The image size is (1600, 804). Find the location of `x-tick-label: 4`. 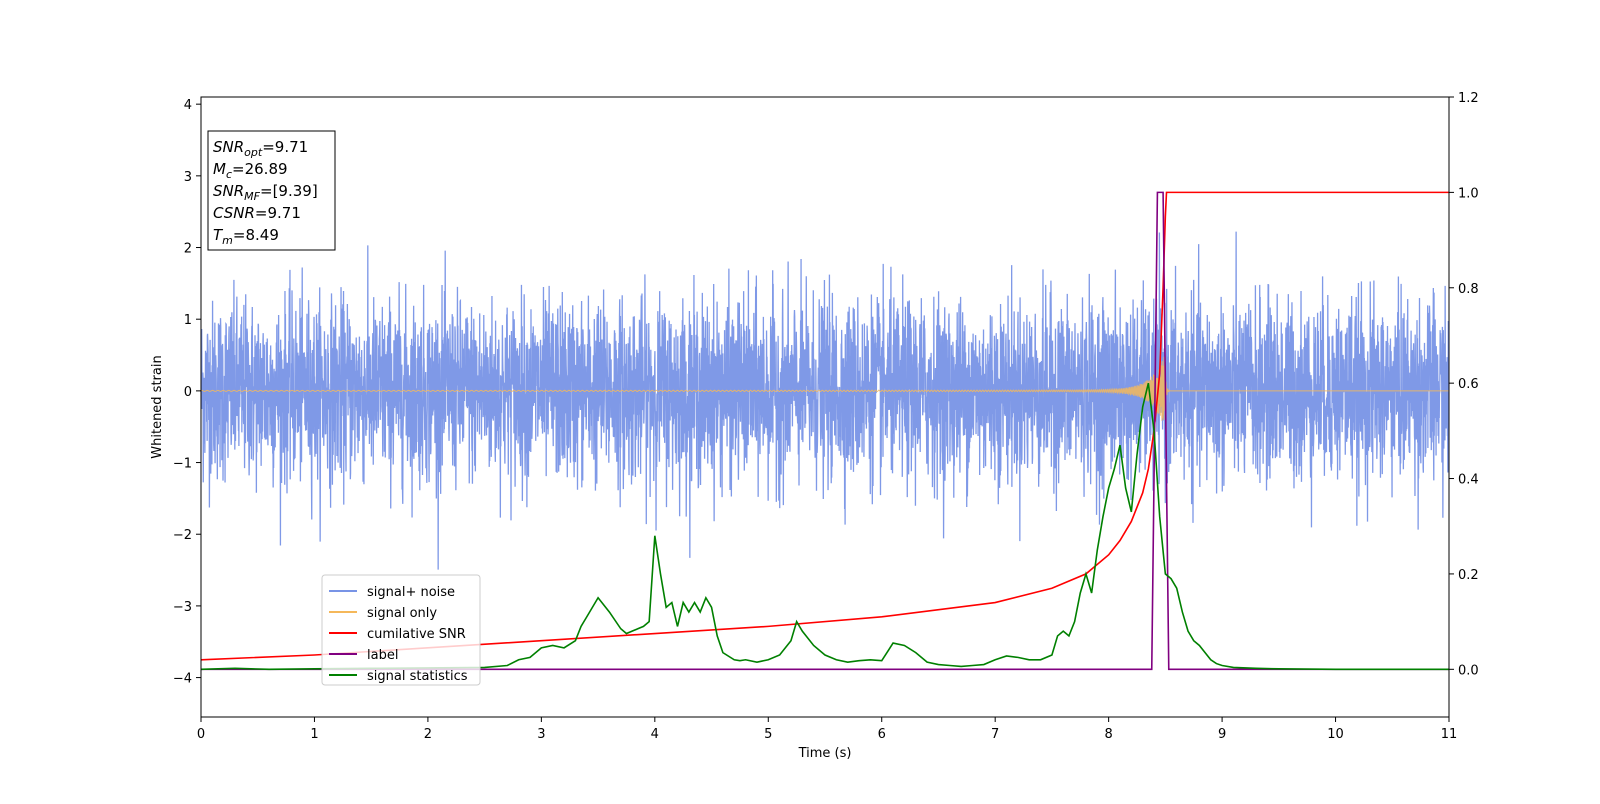

x-tick-label: 4 is located at coordinates (655, 734).